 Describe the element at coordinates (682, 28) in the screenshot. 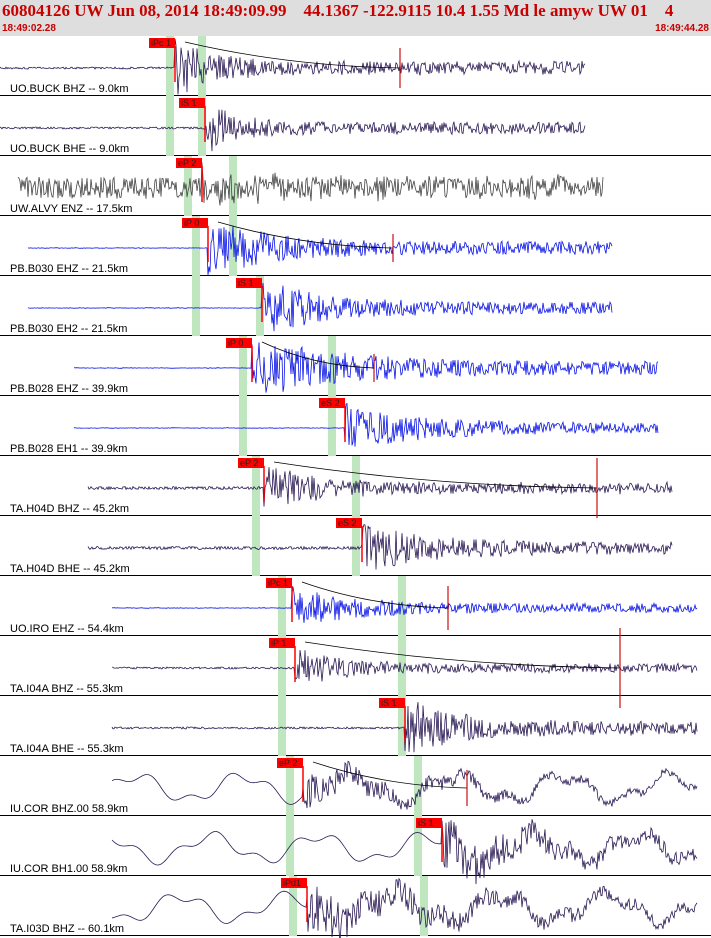

I see `time-end-label: 18:49:44.28` at that location.